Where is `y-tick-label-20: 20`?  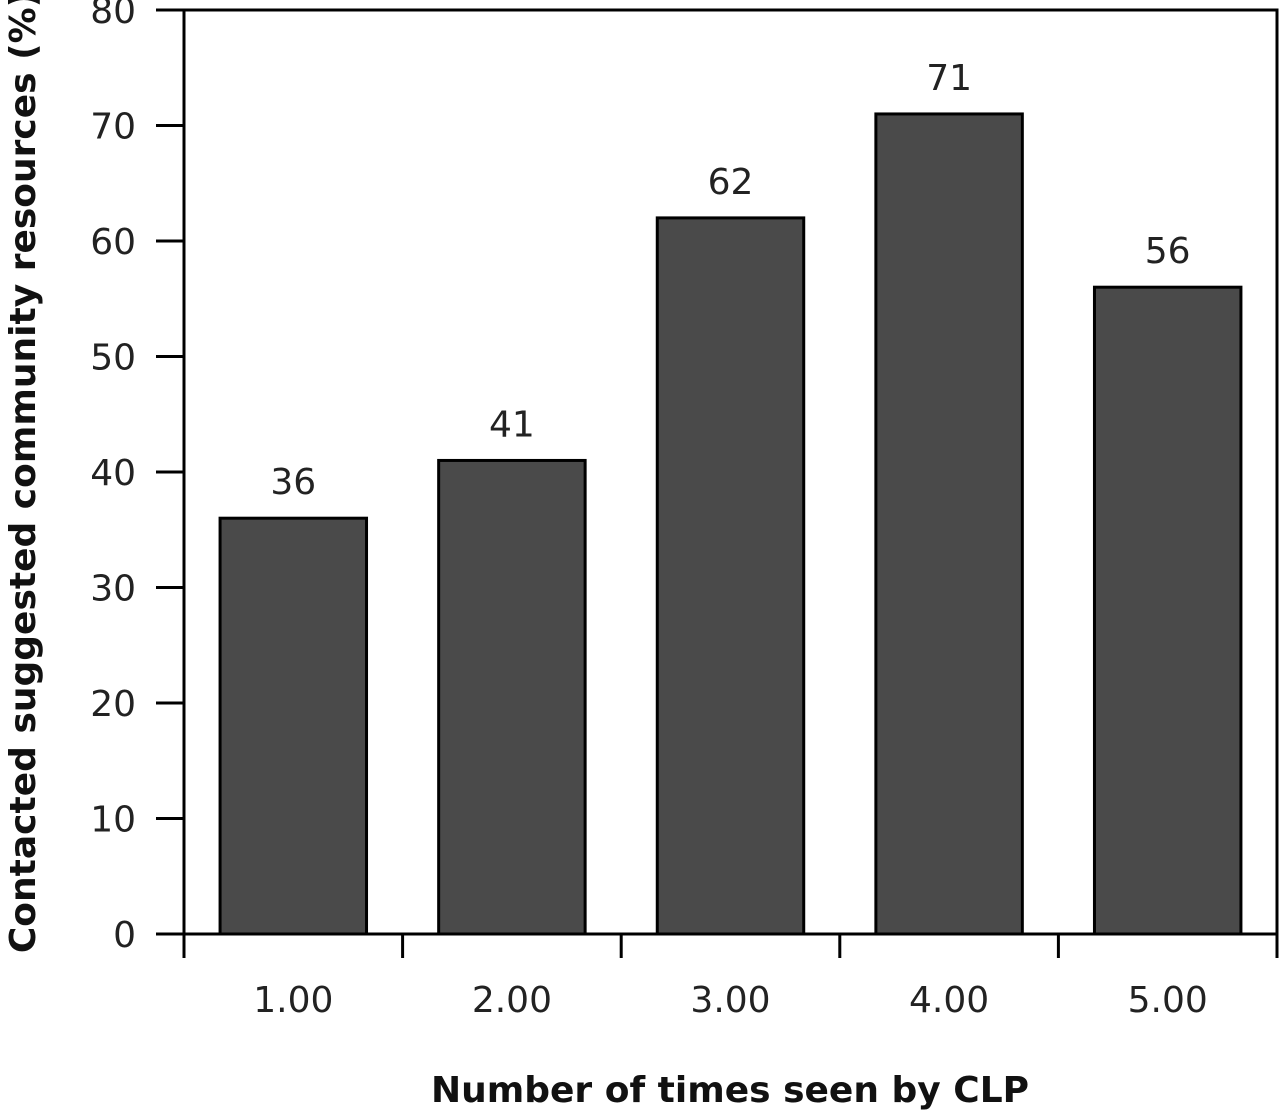 y-tick-label-20: 20 is located at coordinates (113, 704).